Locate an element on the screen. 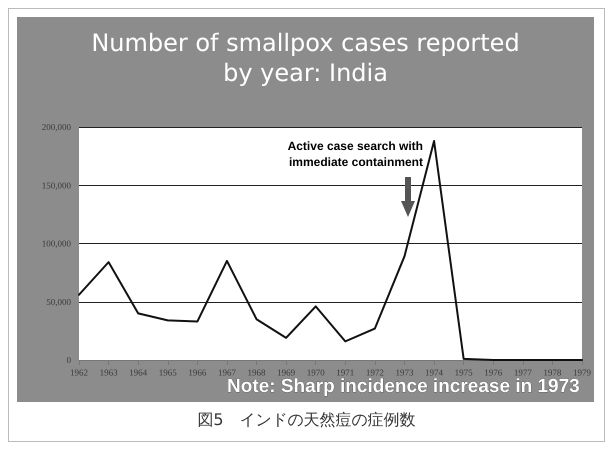 This screenshot has height=475, width=611. x-tick-label: 1975 is located at coordinates (464, 373).